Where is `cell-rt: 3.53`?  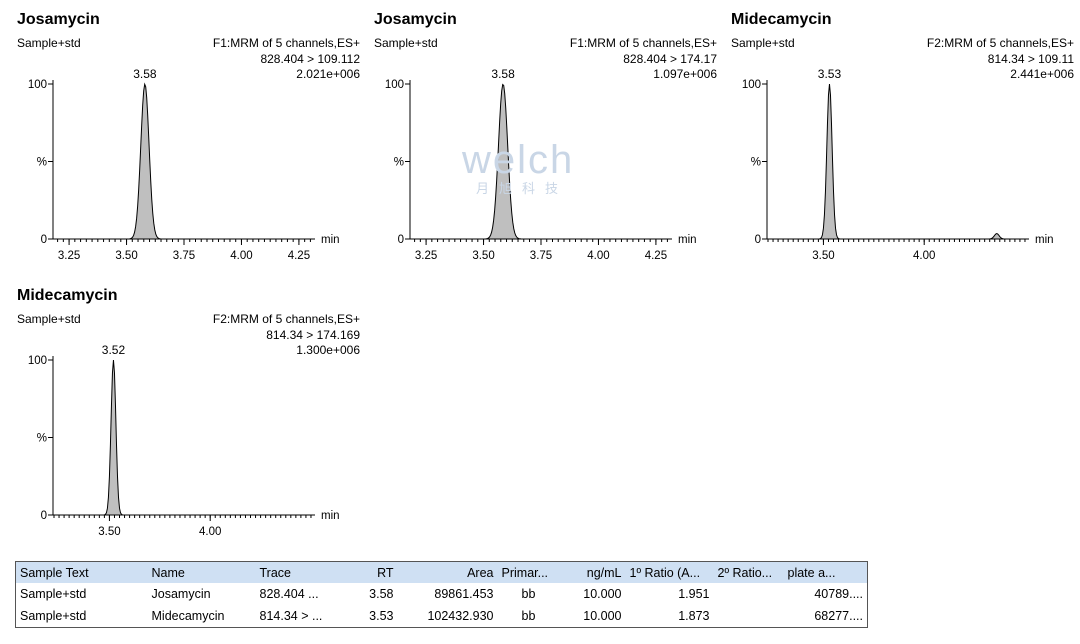
cell-rt: 3.53 is located at coordinates (381, 616).